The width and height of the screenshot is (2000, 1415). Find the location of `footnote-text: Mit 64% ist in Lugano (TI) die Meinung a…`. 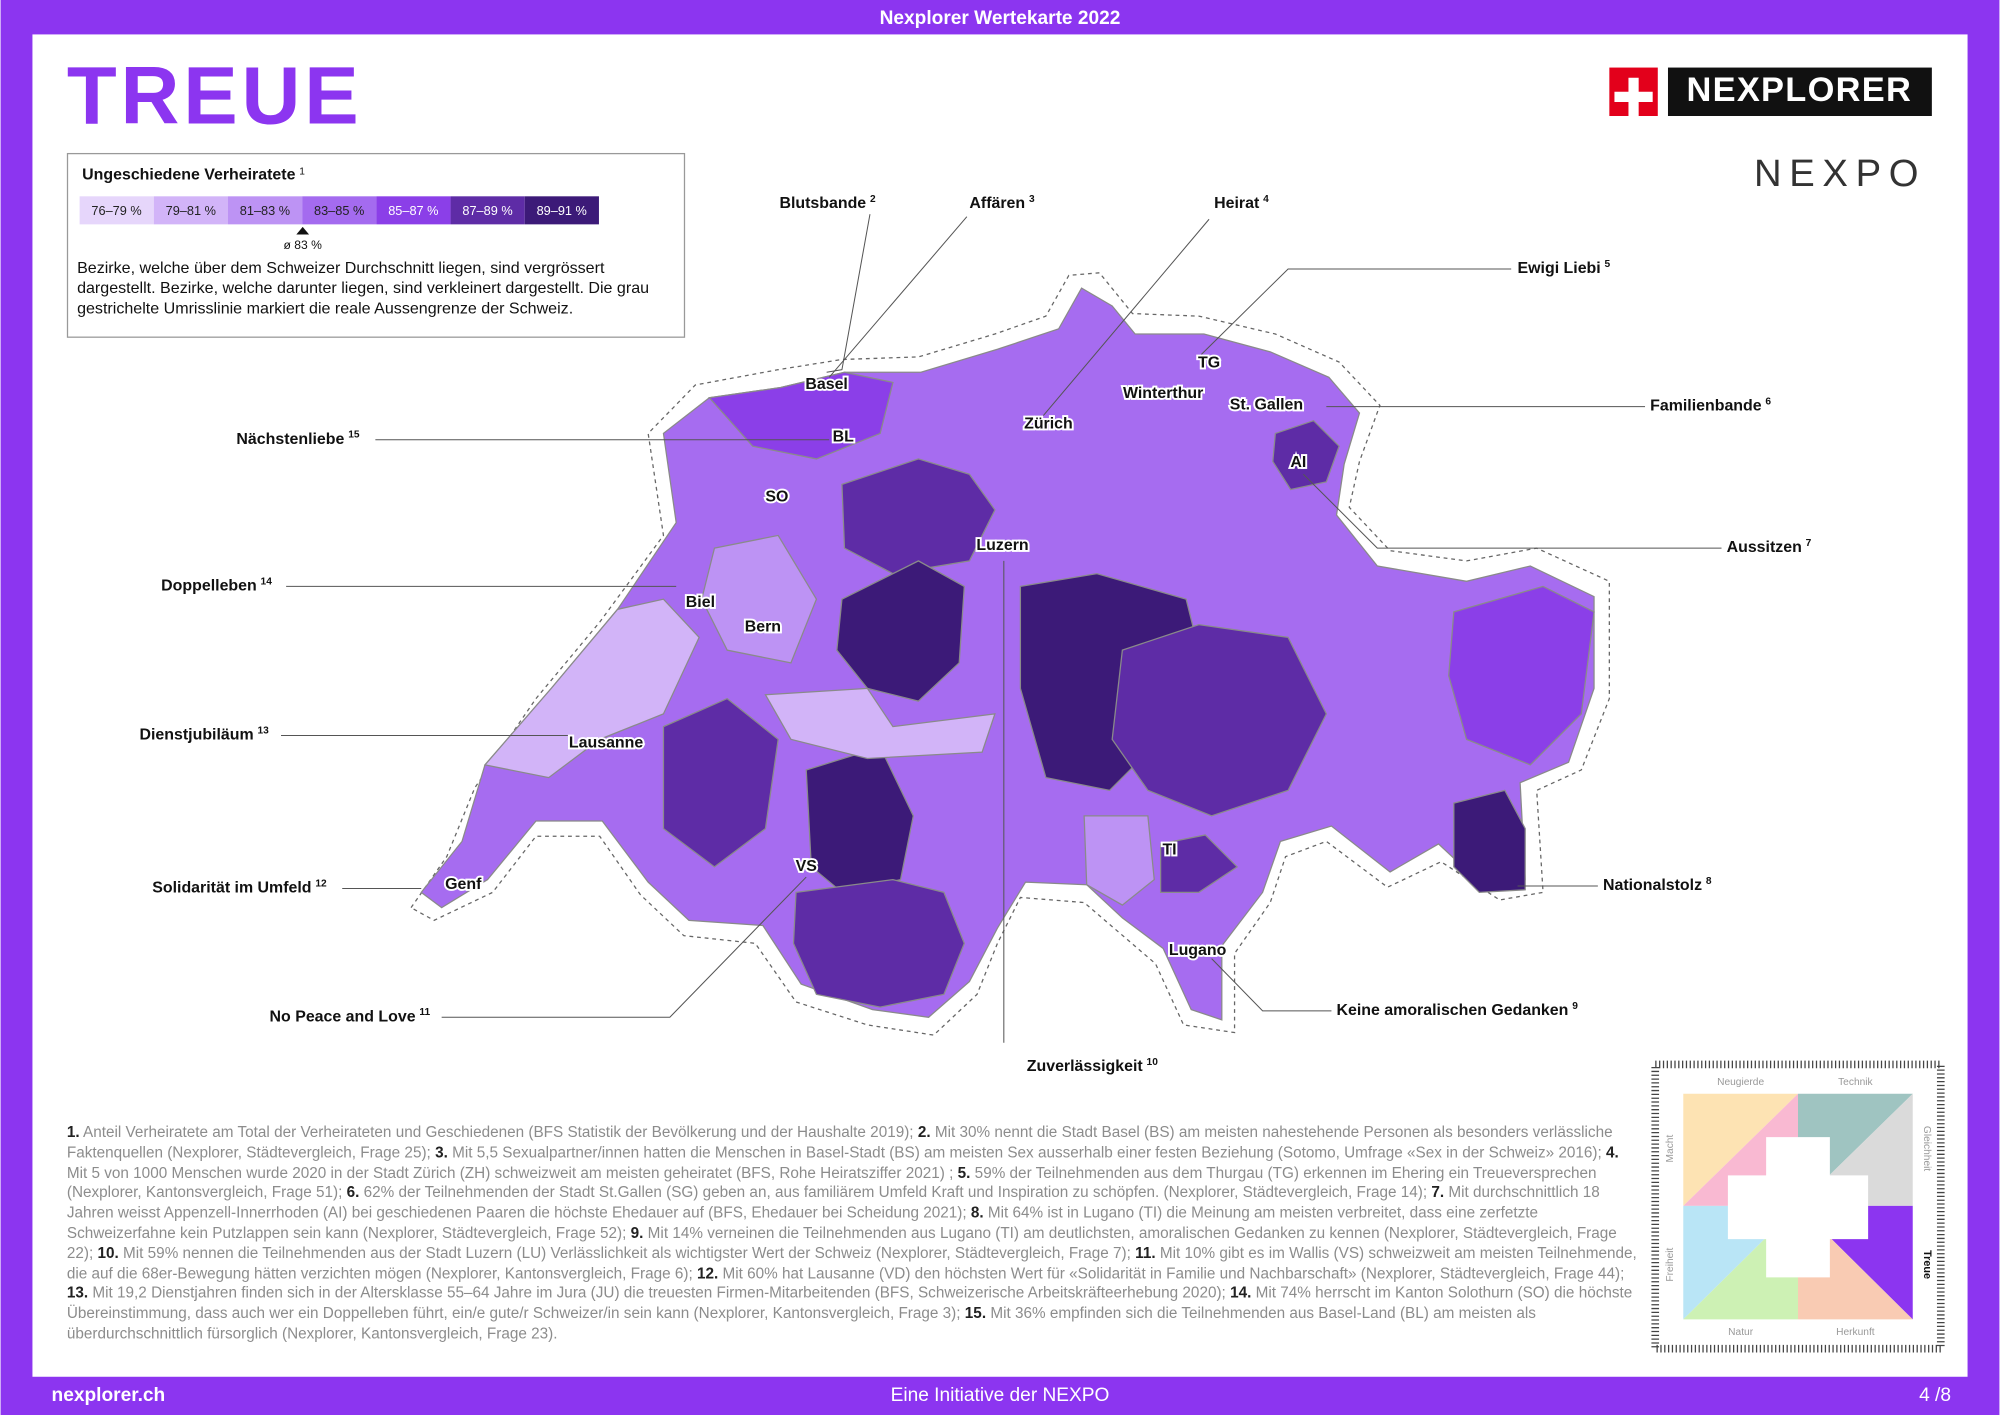

footnote-text: Mit 64% ist in Lugano (TI) die Meinung a… is located at coordinates (802, 1222).